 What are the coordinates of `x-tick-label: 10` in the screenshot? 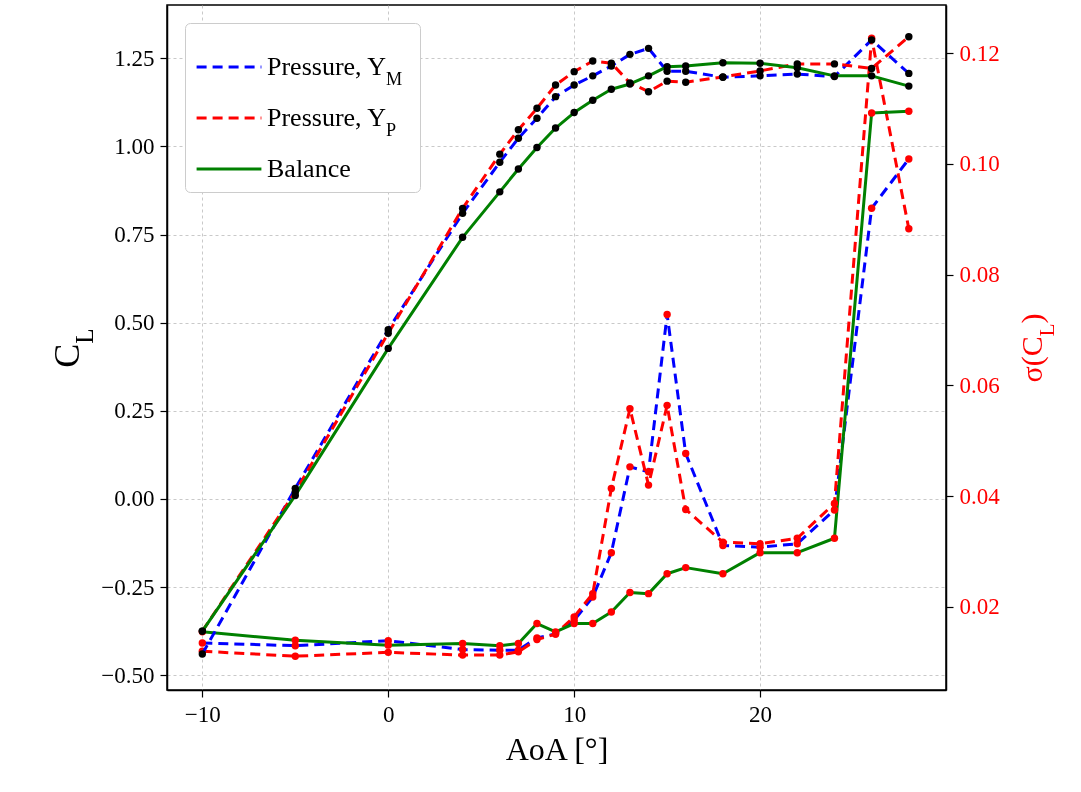 It's located at (575, 714).